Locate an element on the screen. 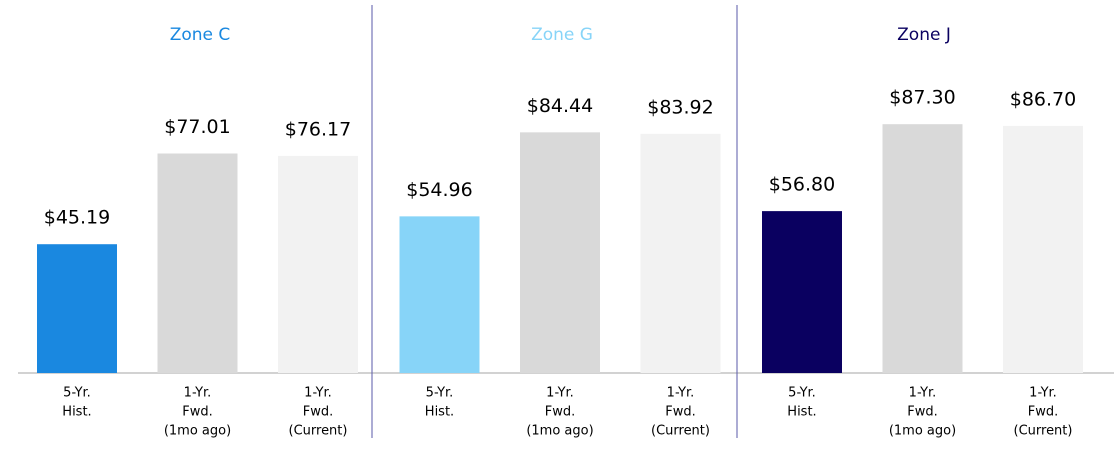  value-label: $83.92 is located at coordinates (680, 107).